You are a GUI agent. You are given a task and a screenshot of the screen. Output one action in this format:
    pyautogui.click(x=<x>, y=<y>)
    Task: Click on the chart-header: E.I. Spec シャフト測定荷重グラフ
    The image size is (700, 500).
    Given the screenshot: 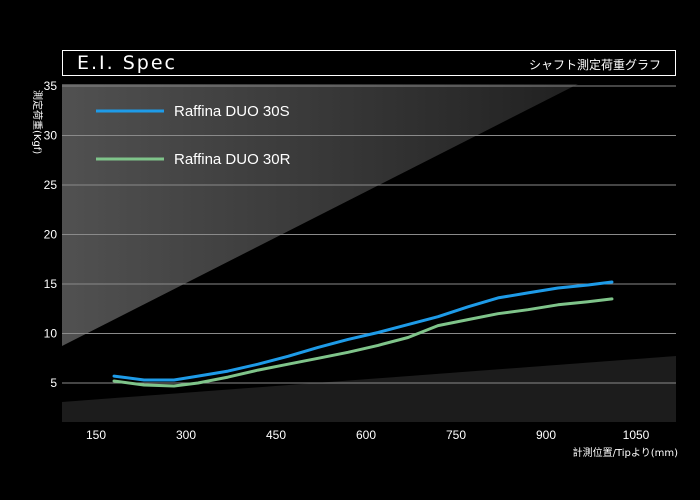 What is the action you would take?
    pyautogui.click(x=369, y=63)
    